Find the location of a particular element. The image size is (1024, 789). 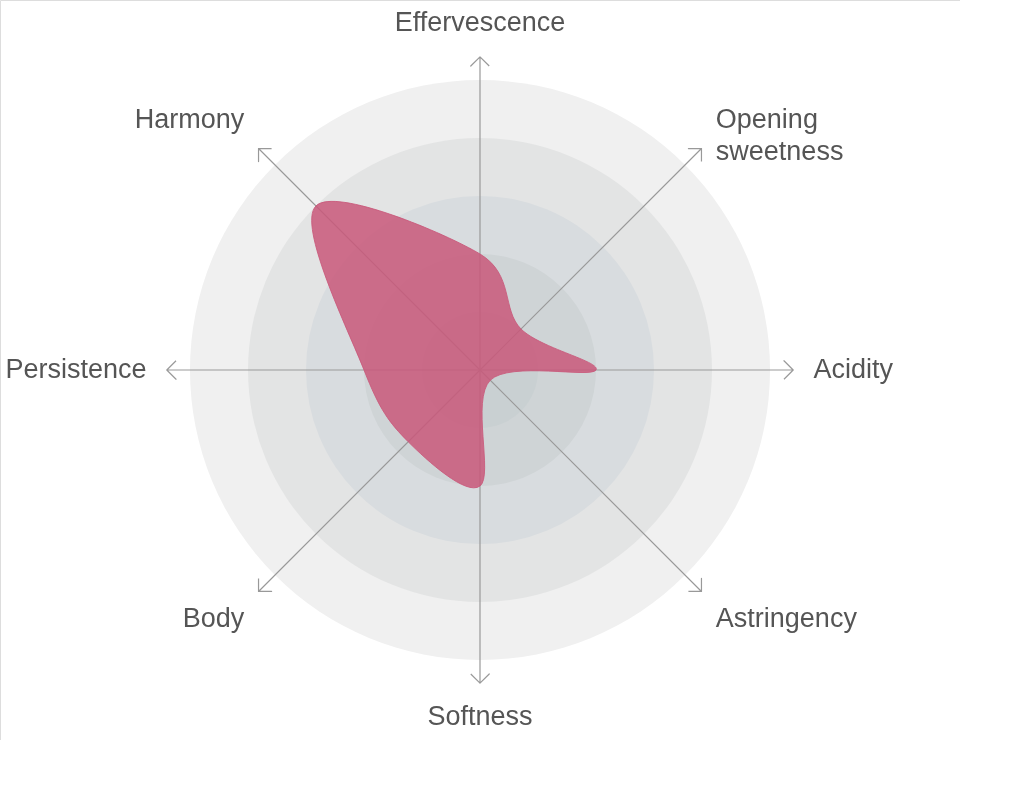

spoke-label: Softness is located at coordinates (480, 715).